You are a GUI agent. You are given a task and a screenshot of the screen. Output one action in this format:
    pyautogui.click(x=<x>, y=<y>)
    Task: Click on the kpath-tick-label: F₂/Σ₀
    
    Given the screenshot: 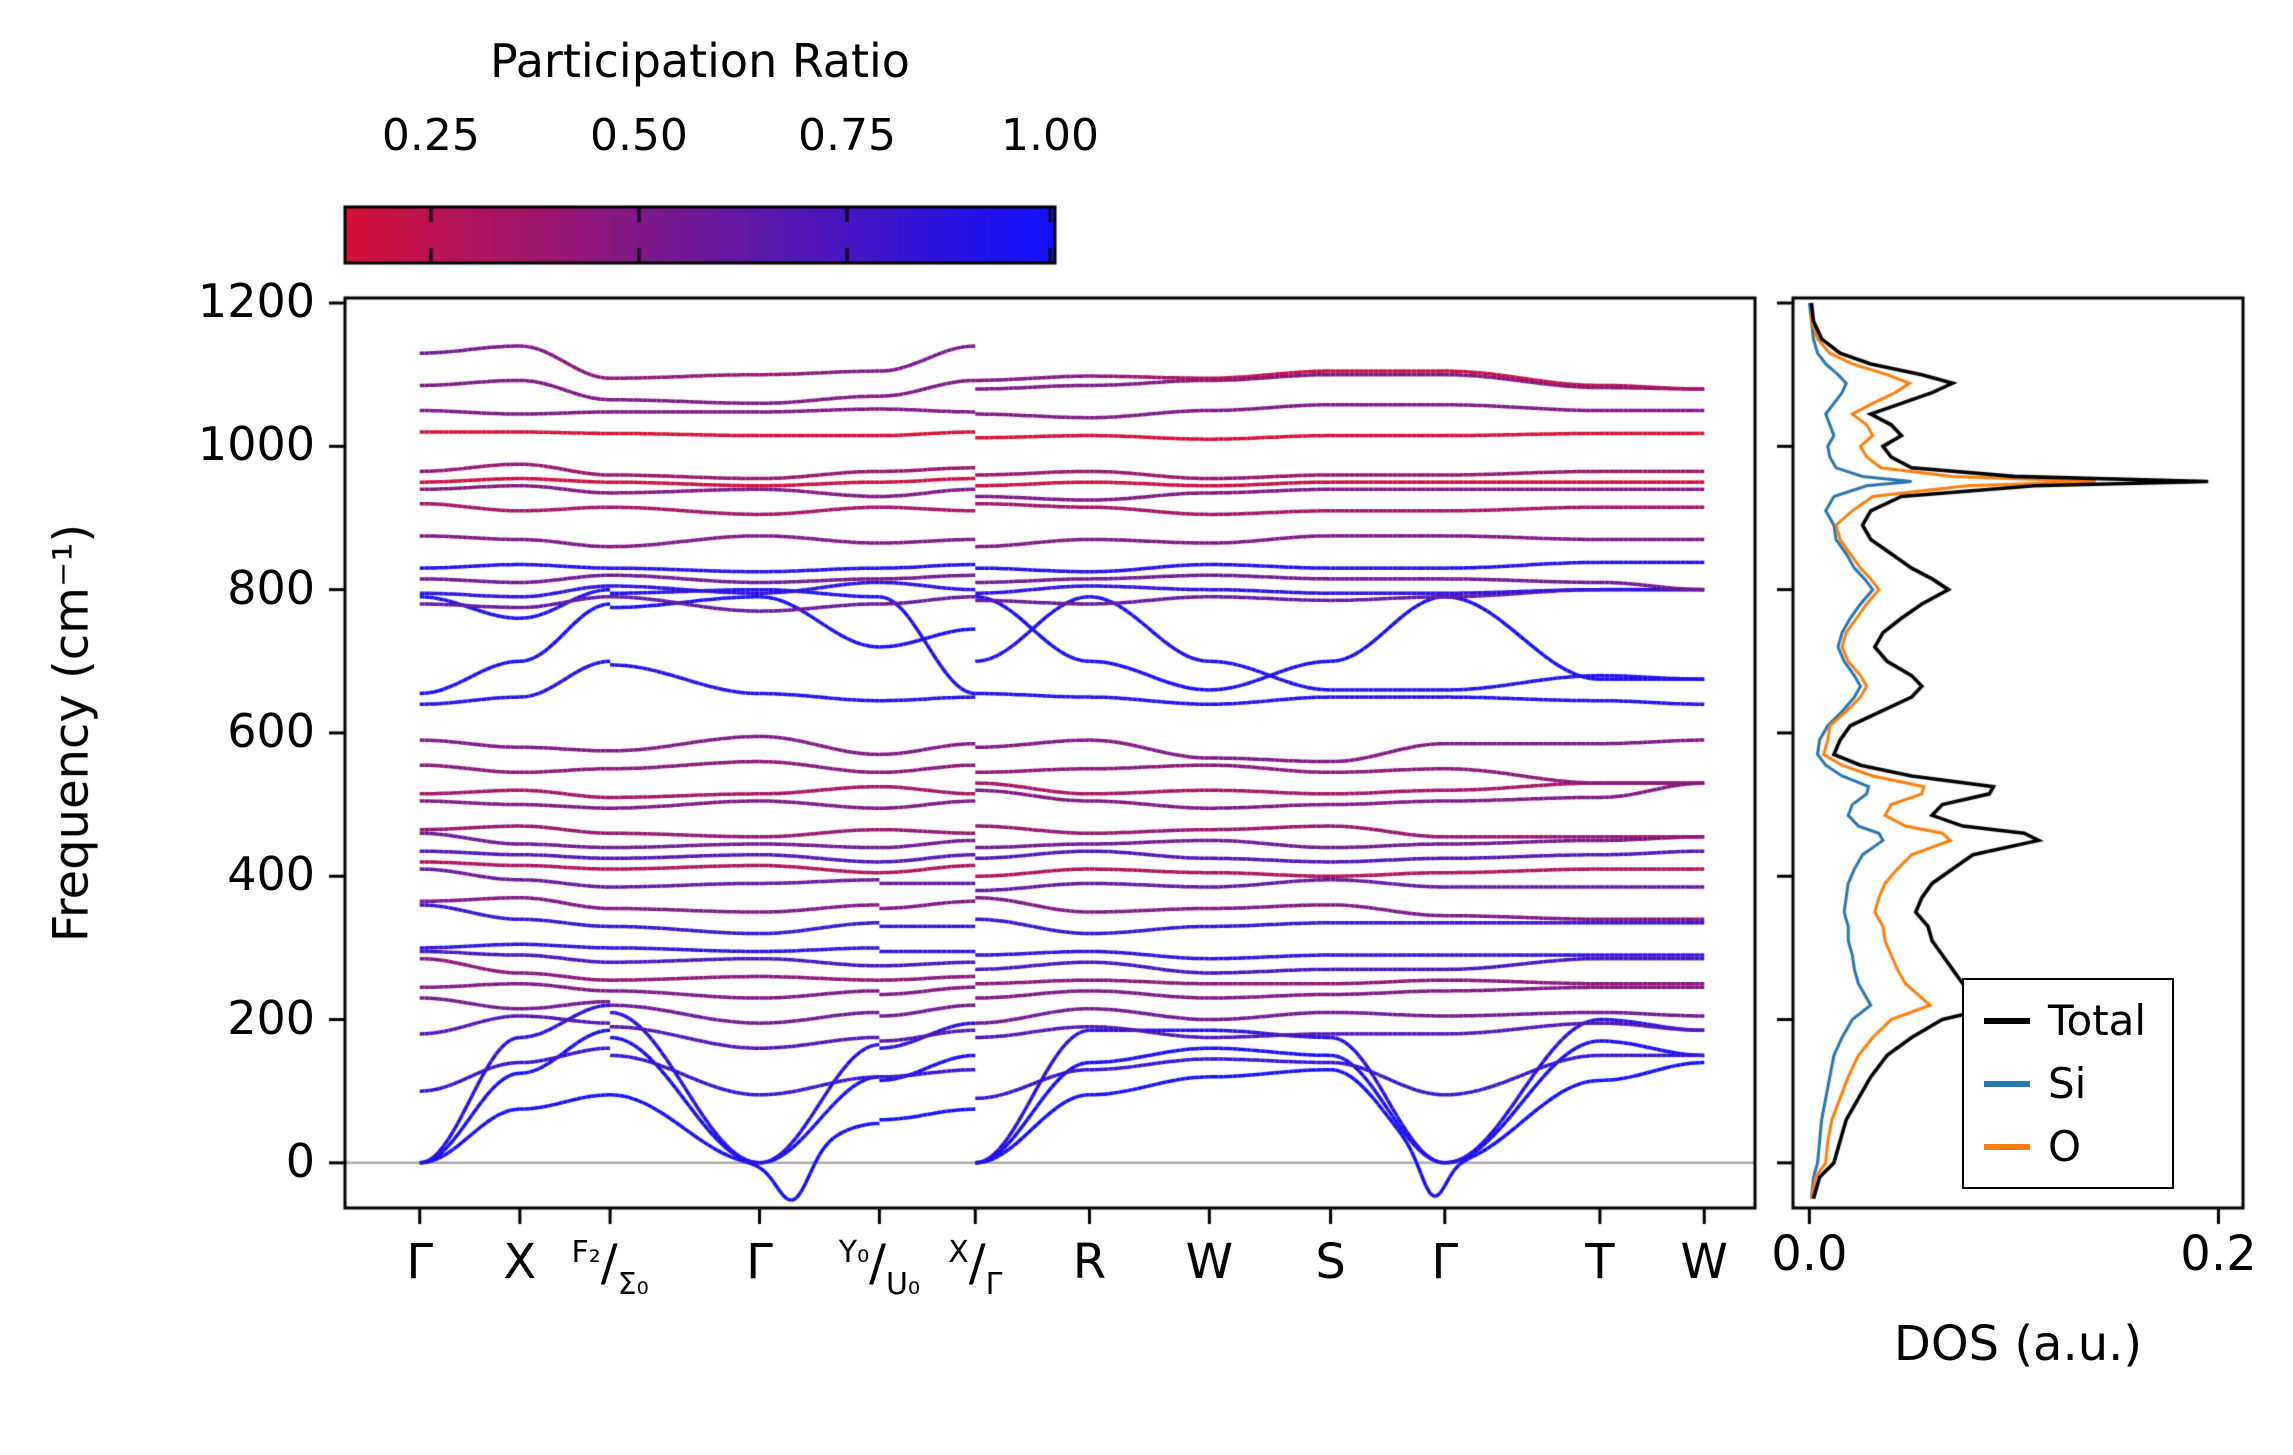 What is the action you would take?
    pyautogui.click(x=610, y=1268)
    